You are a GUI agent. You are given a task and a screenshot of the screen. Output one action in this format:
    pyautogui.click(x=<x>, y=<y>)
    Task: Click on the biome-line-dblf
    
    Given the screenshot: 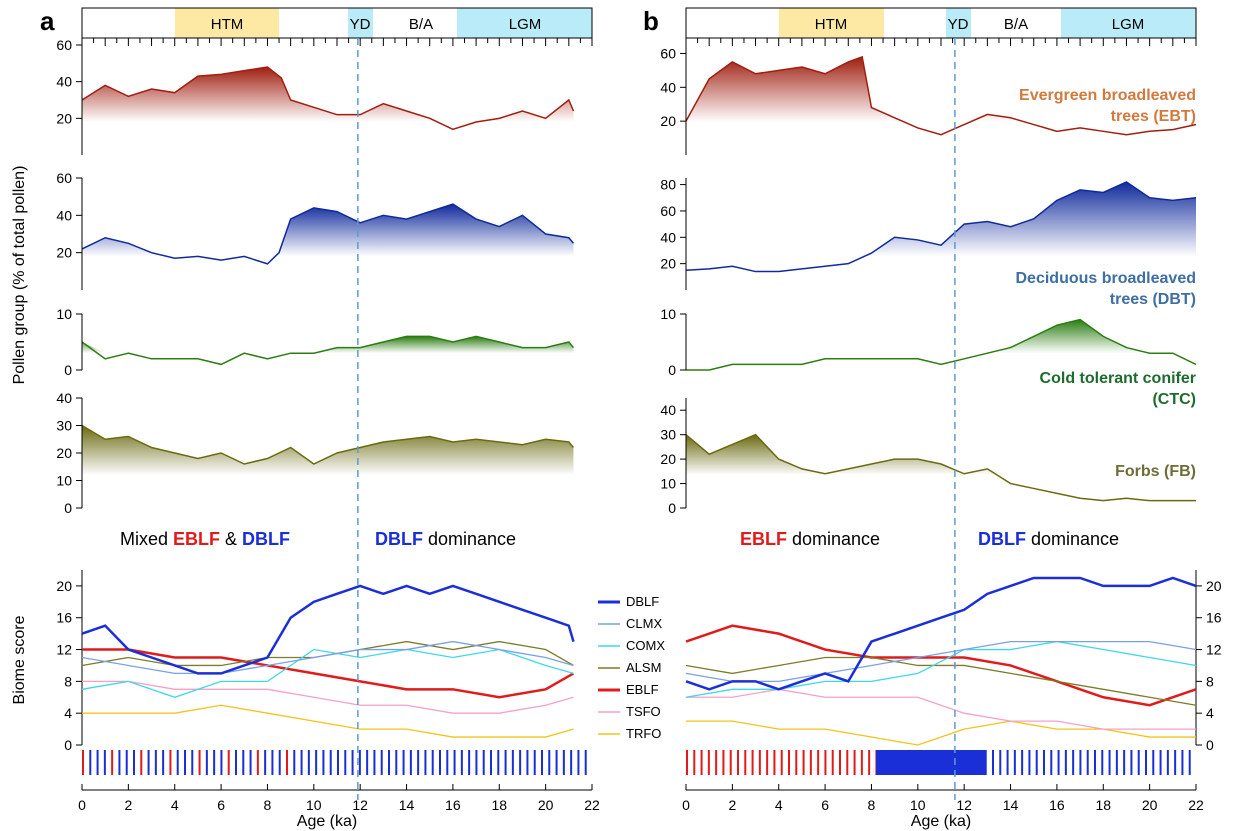 What is the action you would take?
    pyautogui.click(x=328, y=629)
    